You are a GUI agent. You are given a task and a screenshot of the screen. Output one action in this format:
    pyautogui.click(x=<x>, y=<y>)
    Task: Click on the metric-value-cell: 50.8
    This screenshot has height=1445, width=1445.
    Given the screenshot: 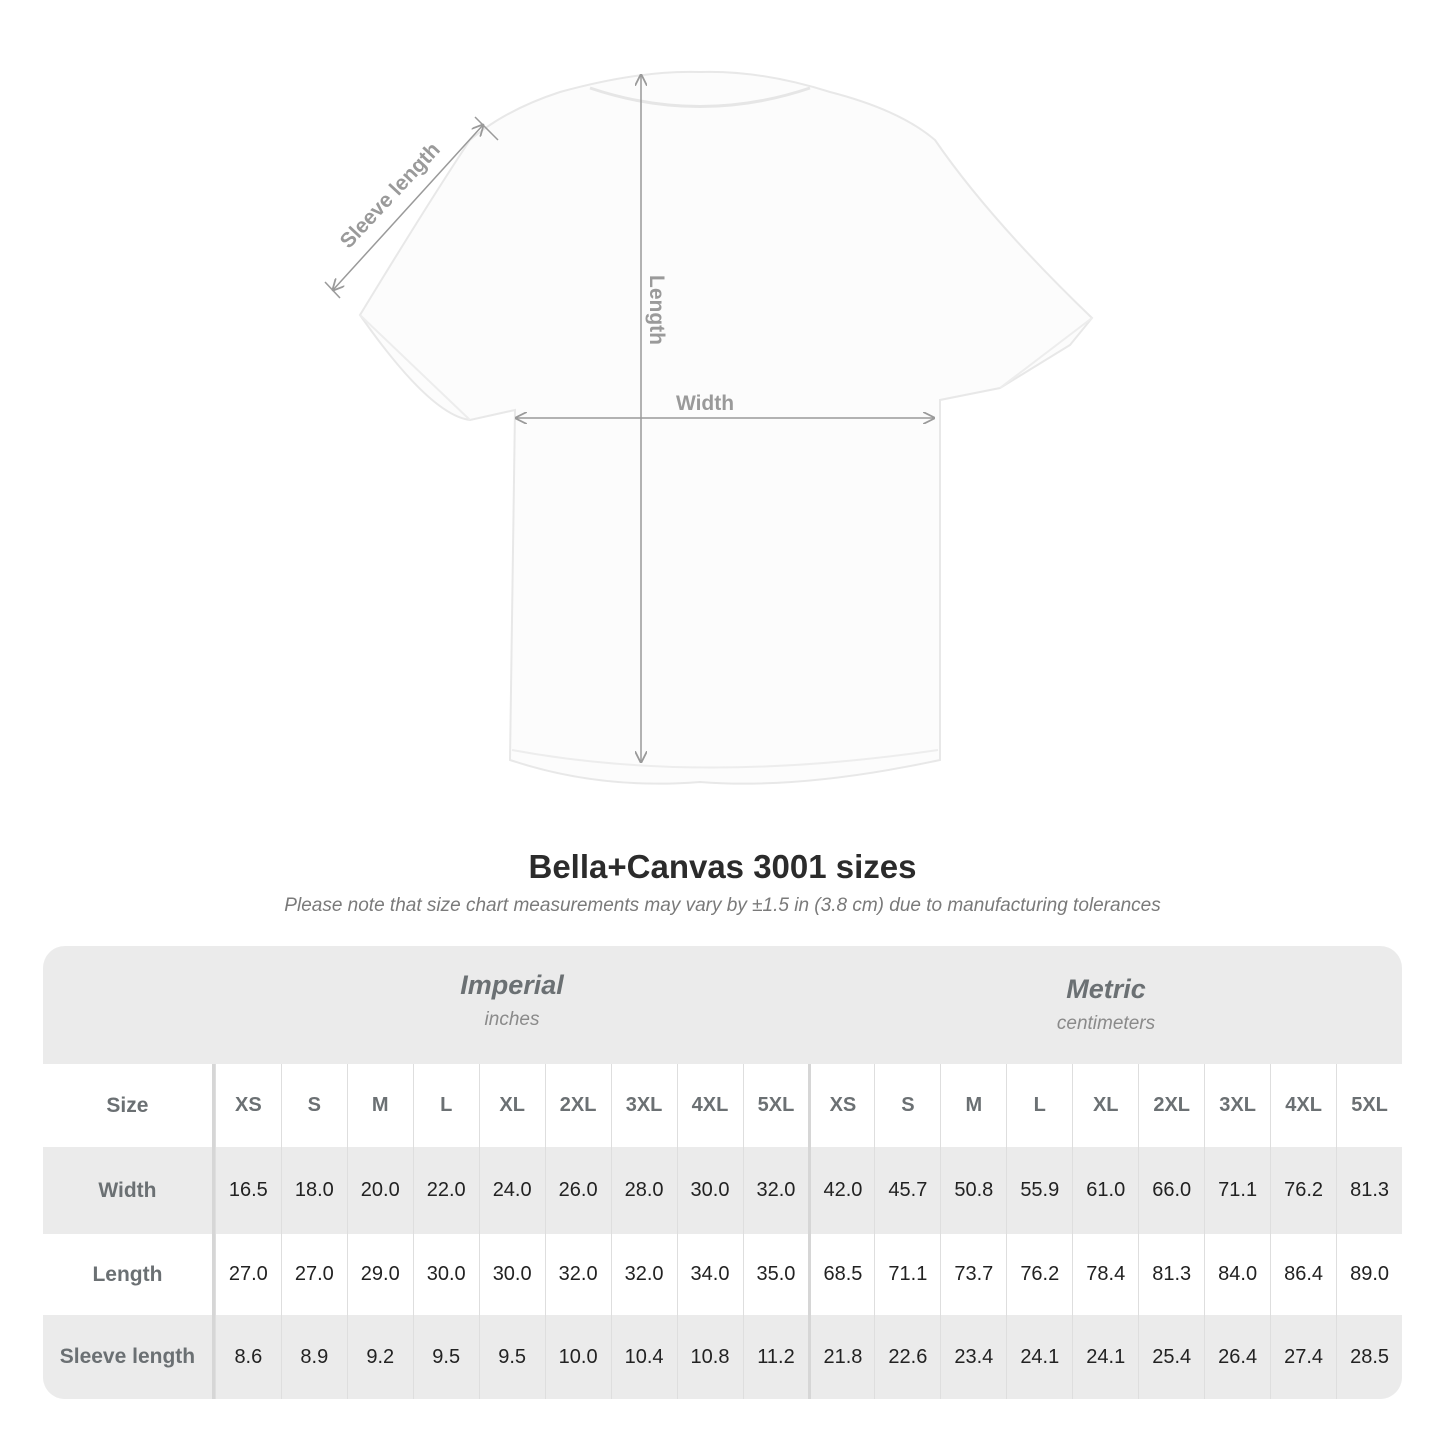 What is the action you would take?
    pyautogui.click(x=973, y=1190)
    